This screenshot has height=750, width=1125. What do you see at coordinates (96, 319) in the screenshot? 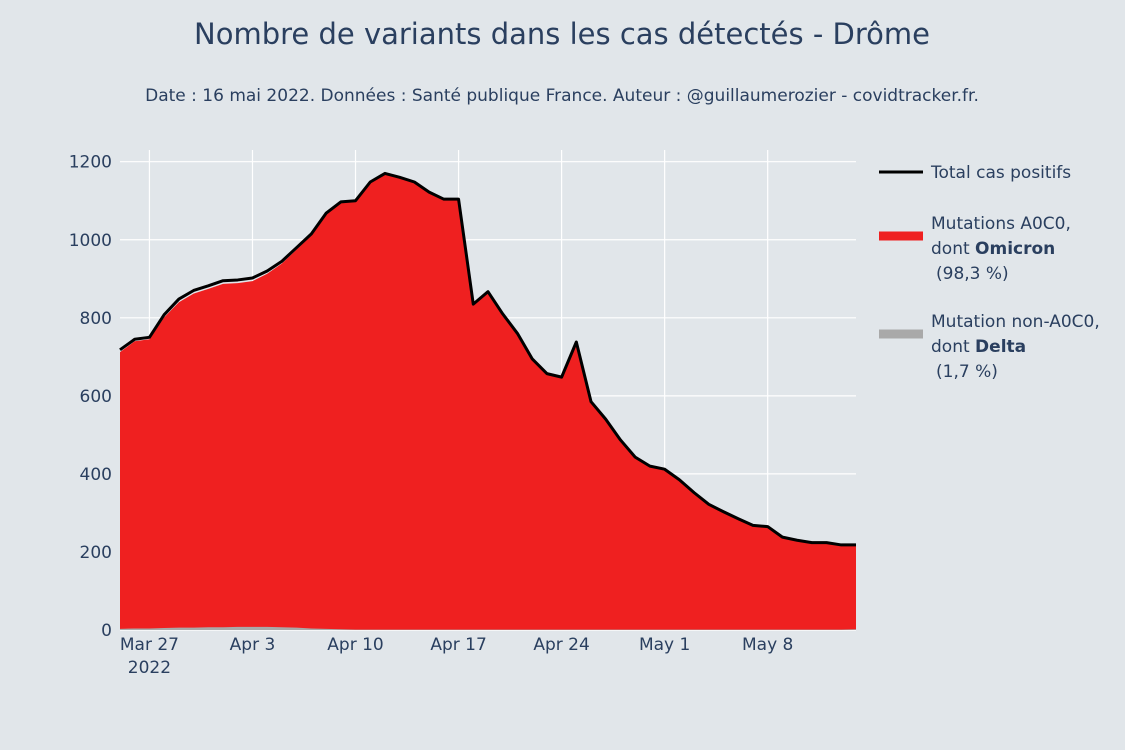
I see `y-tick-label: 800` at bounding box center [96, 319].